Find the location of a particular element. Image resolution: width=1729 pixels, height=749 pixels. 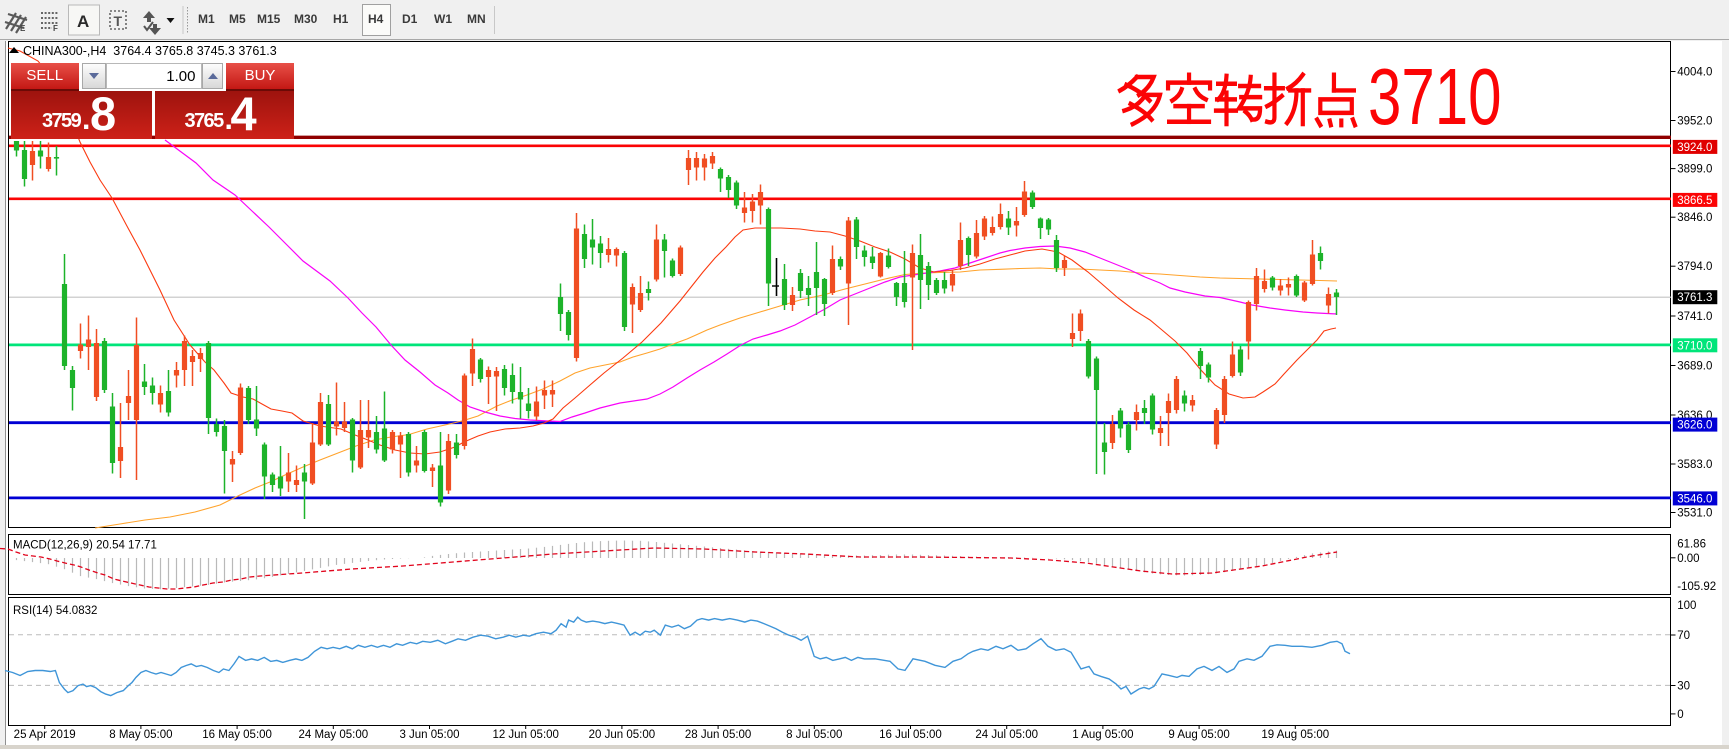

svg-text: 19 Aug 05:00 is located at coordinates (1295, 735).